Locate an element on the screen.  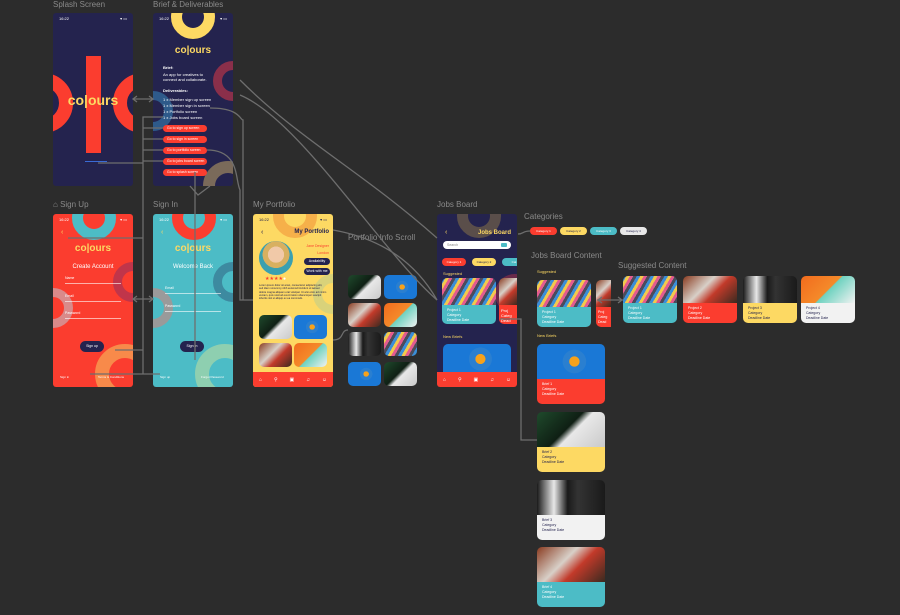
category-chip: Cat is located at coordinates (509, 262).